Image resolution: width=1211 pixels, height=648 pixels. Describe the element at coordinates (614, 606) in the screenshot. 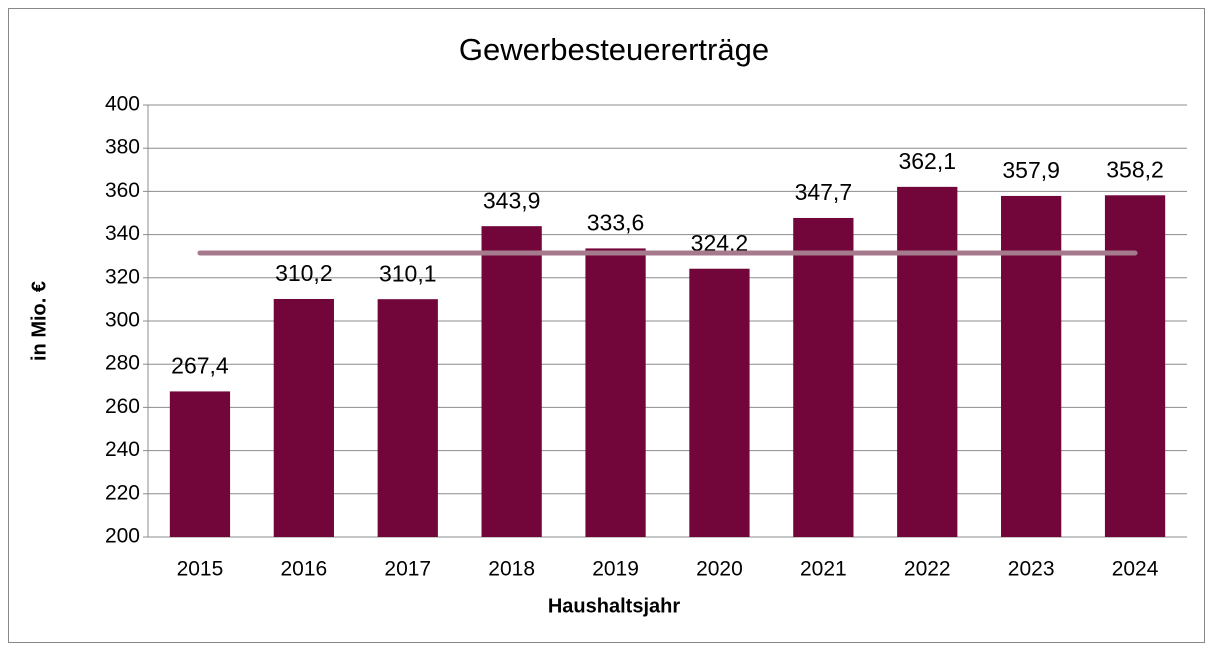

I see `x-axis-title: Haushaltsjahr` at that location.